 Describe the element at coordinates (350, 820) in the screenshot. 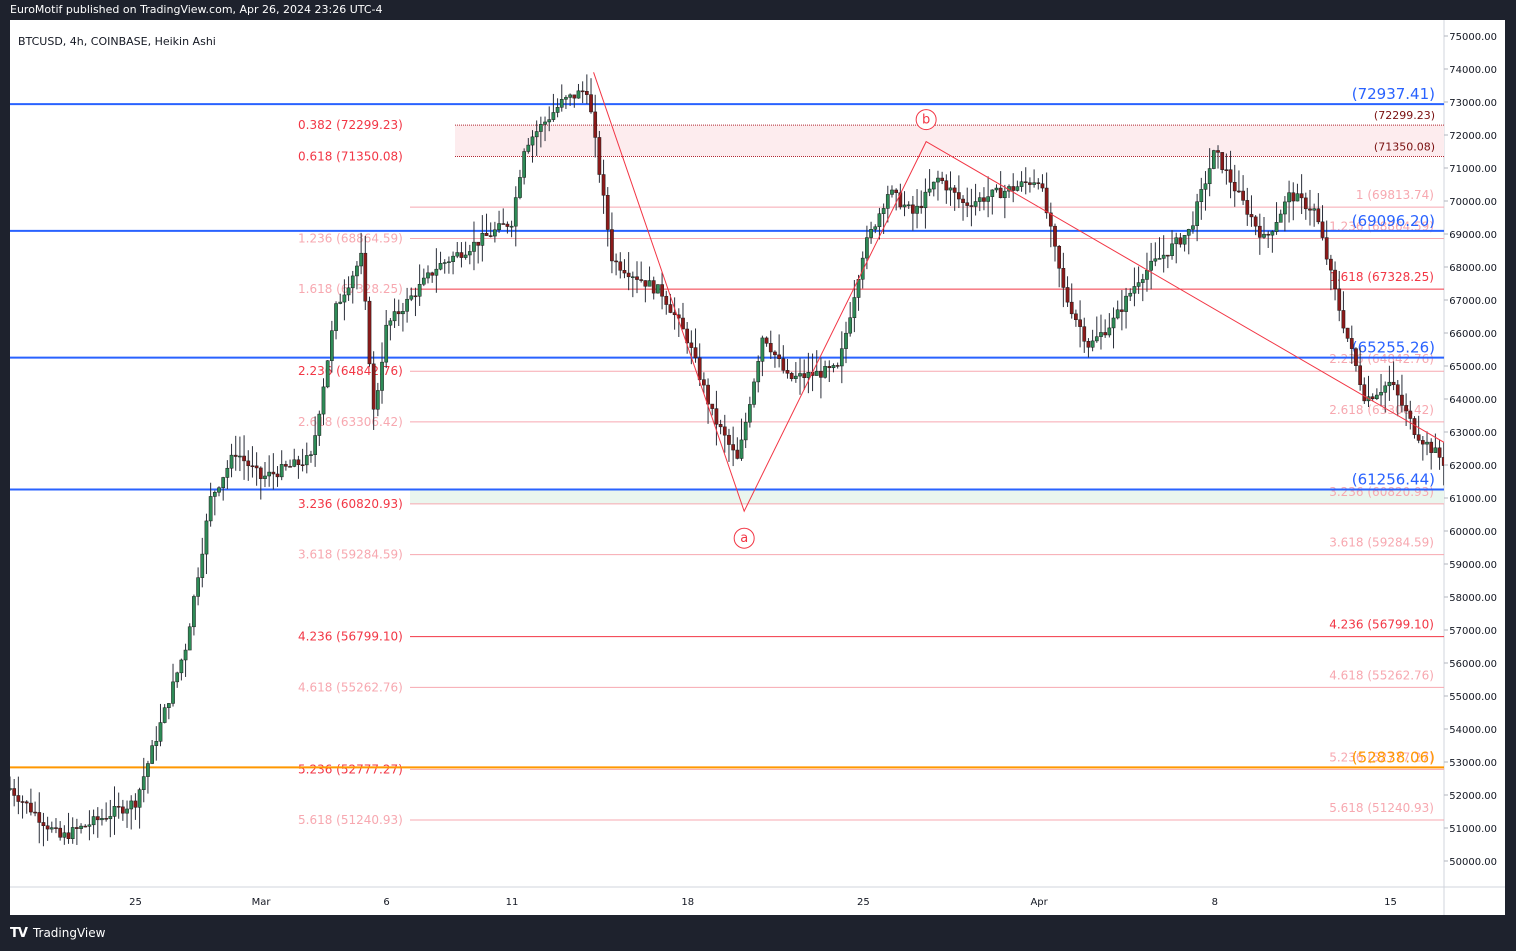

I see `fib-left-label: 5.618 (51240.93)` at that location.